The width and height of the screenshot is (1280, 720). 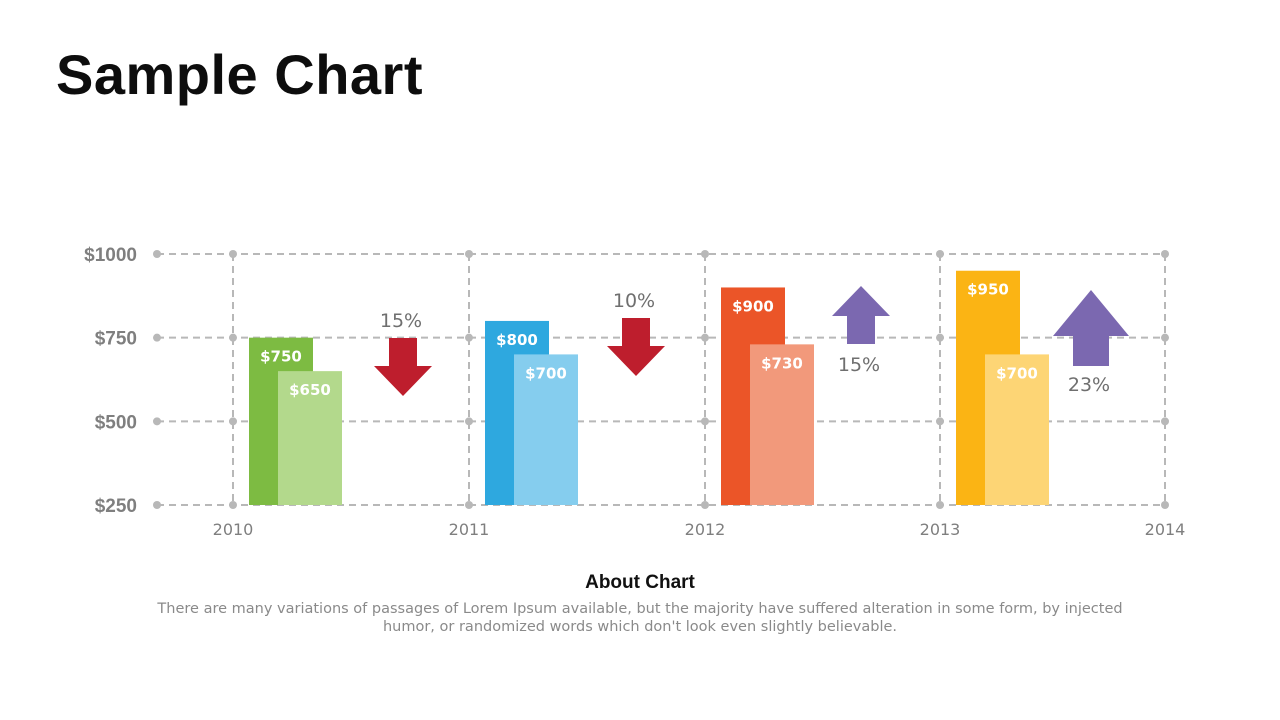 What do you see at coordinates (116, 422) in the screenshot?
I see `y-tick-label: $500` at bounding box center [116, 422].